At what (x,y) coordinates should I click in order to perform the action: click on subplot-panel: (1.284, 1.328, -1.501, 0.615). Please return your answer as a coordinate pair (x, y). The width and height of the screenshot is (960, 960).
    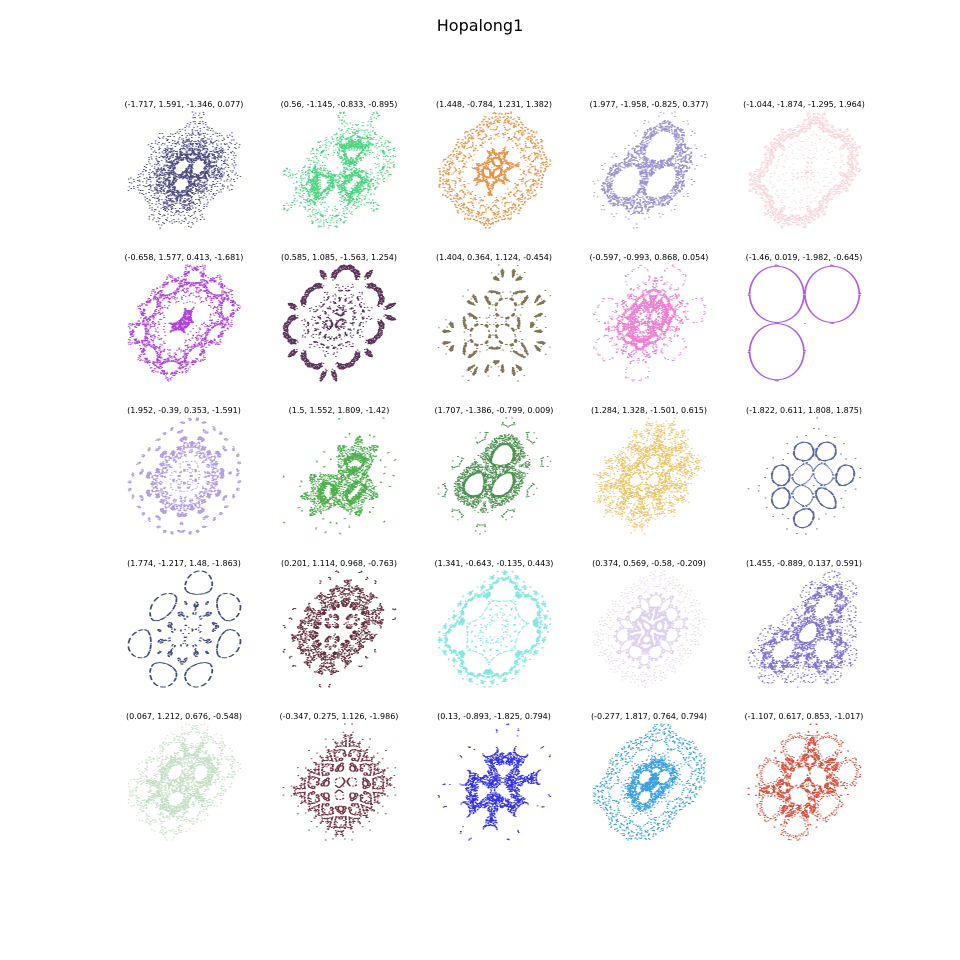
    Looking at the image, I should click on (649, 482).